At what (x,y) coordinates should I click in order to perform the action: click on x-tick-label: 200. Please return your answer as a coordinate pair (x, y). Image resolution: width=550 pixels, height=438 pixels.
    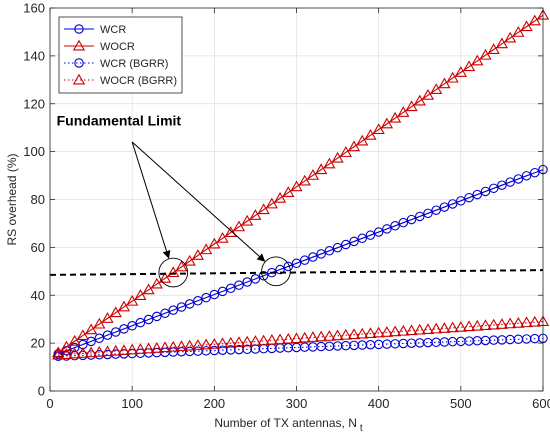
    Looking at the image, I should click on (214, 403).